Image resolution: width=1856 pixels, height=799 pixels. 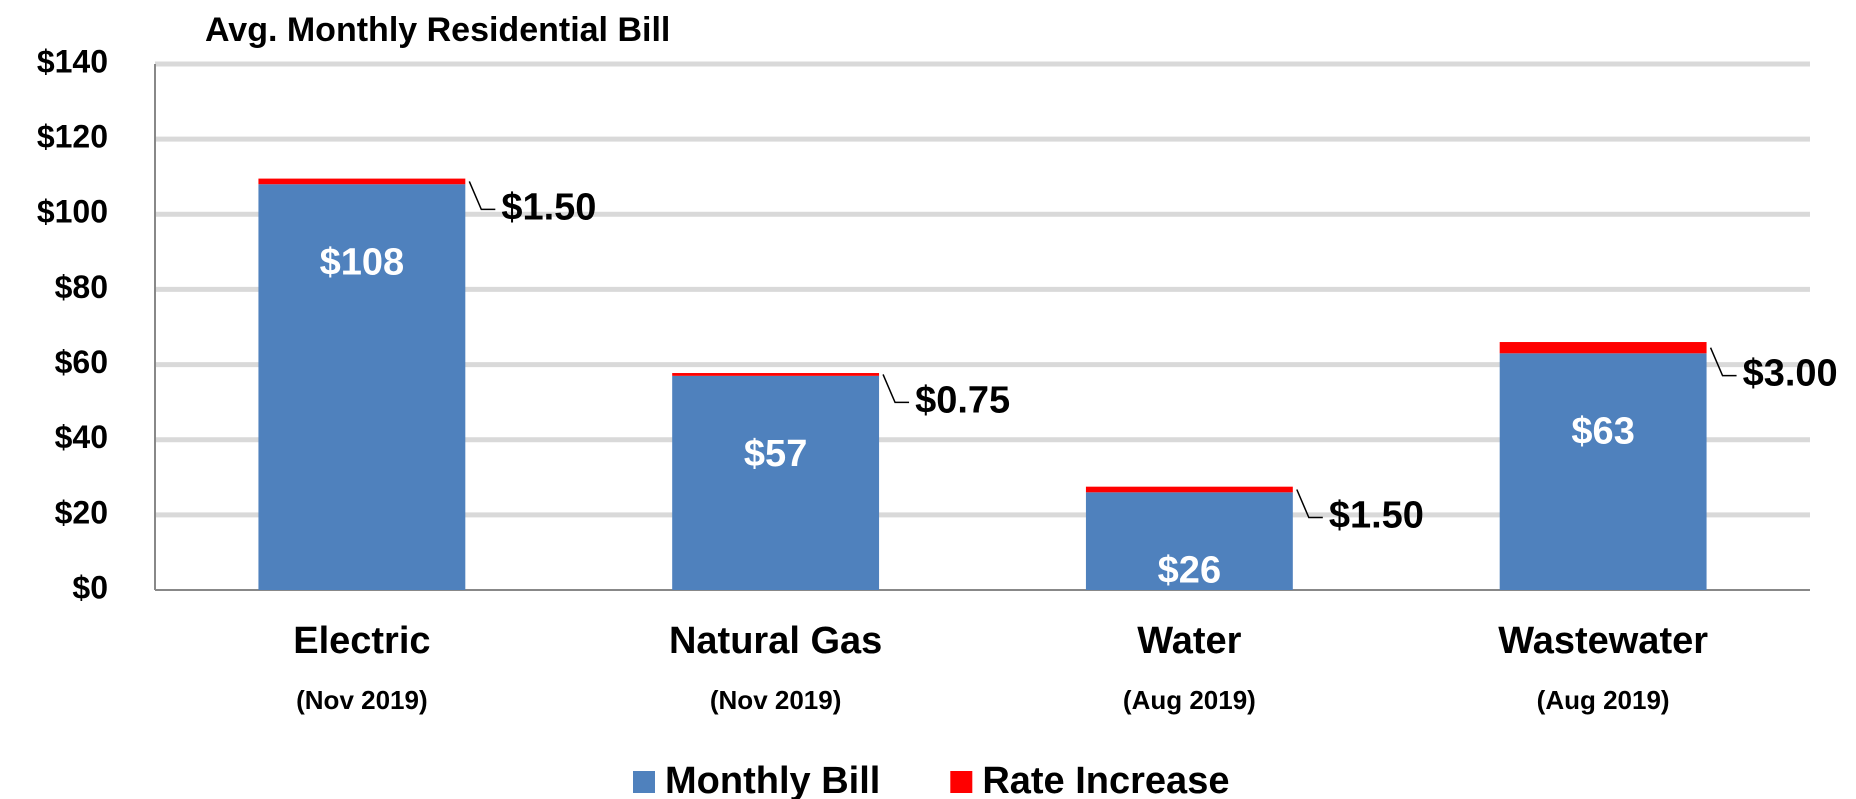 I want to click on bar-label: $63, so click(x=1602, y=431).